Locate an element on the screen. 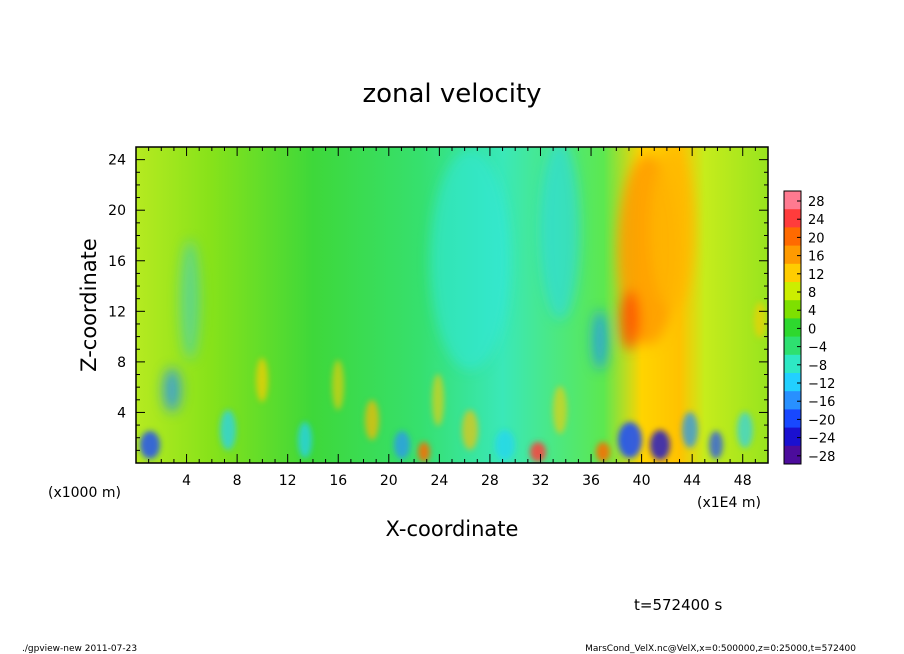 The width and height of the screenshot is (904, 654). x-tick-label: 16 is located at coordinates (338, 481).